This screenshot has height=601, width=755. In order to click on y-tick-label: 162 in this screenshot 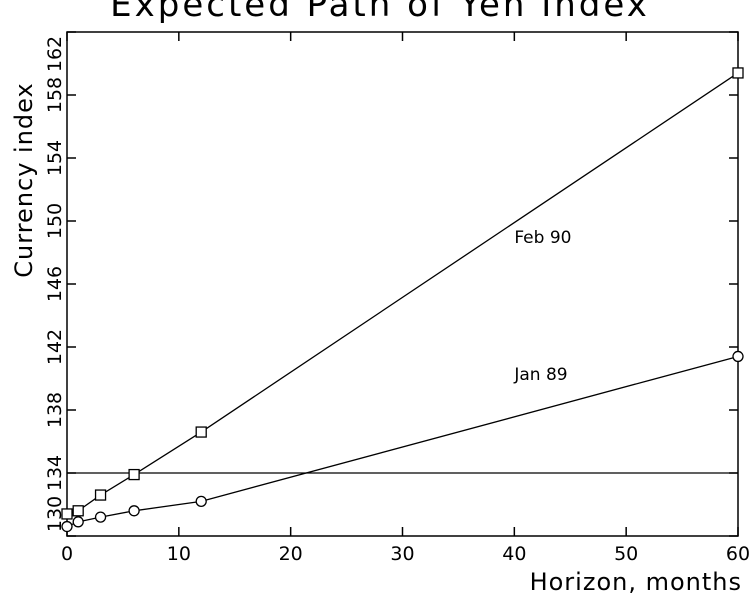, I will do `click(55, 54)`.